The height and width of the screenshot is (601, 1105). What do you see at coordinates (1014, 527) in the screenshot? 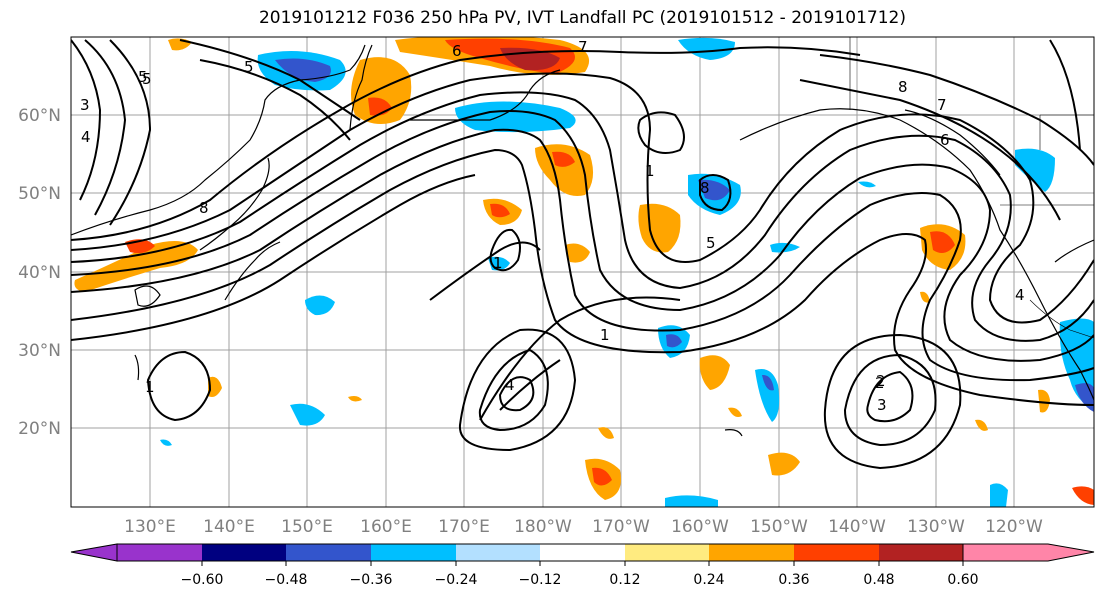
I see `lon-label: 120°W` at bounding box center [1014, 527].